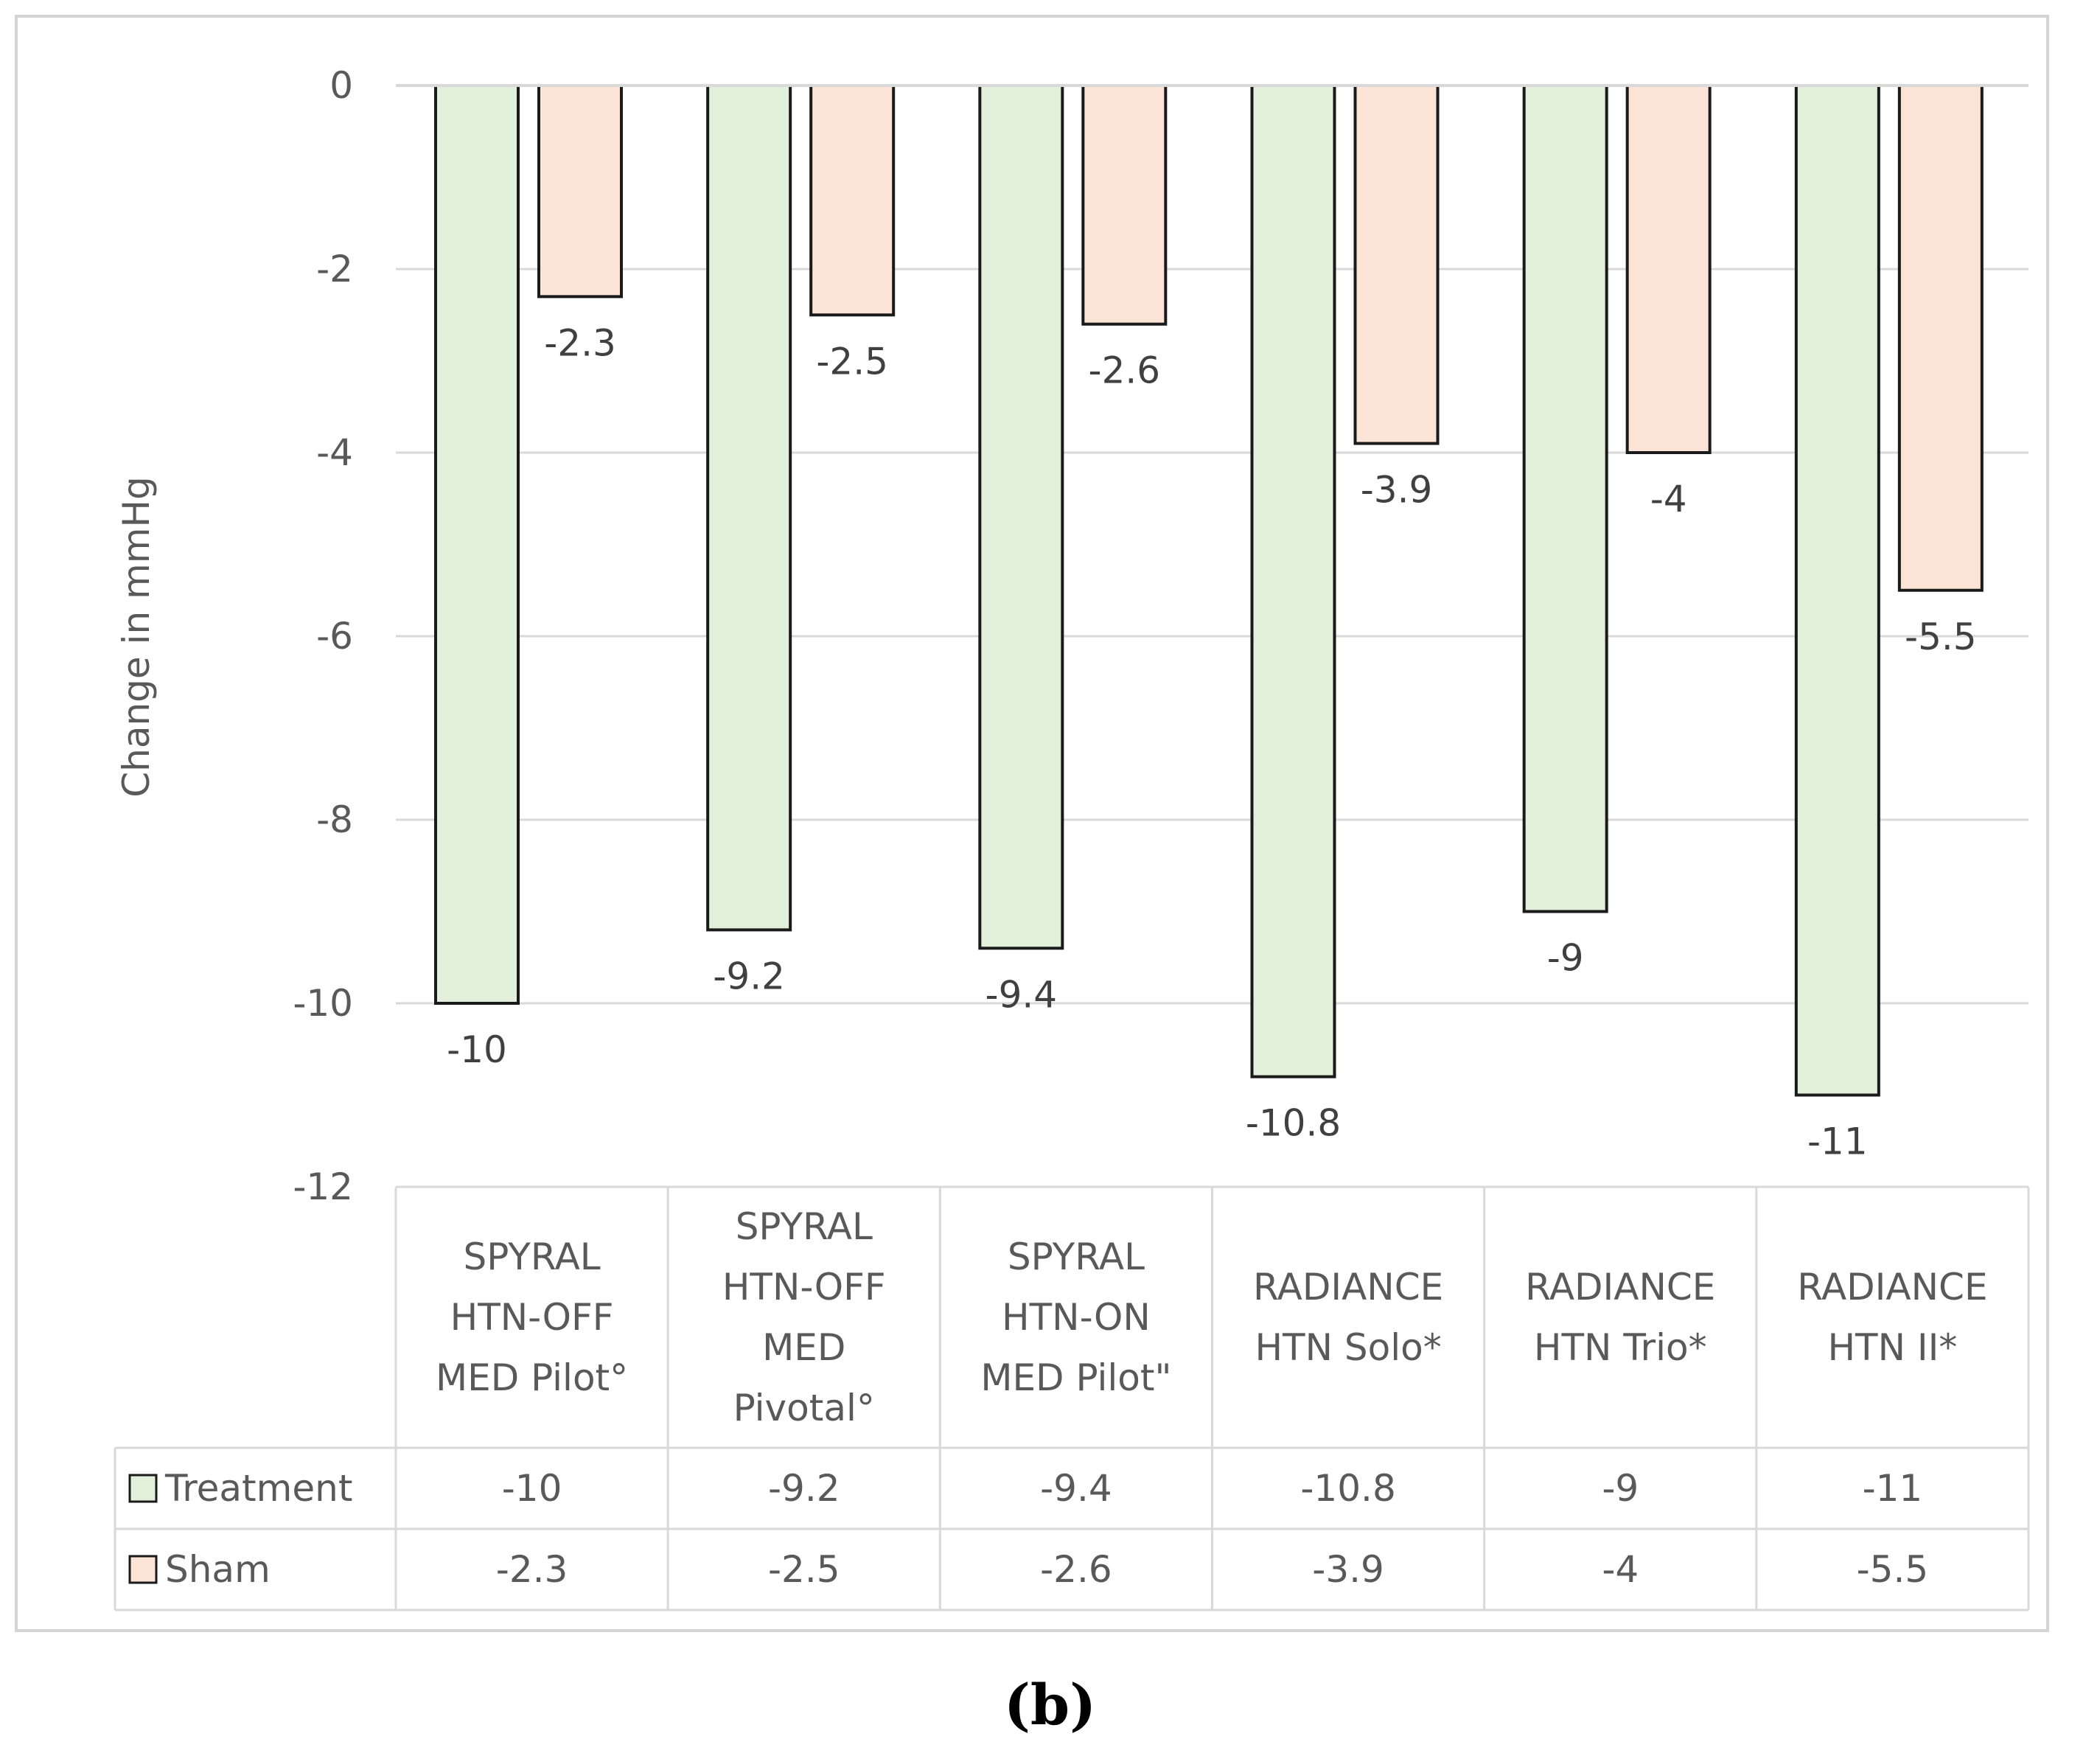 The image size is (2100, 1753). Describe the element at coordinates (1893, 1569) in the screenshot. I see `table-cell-sham: -5.5` at that location.